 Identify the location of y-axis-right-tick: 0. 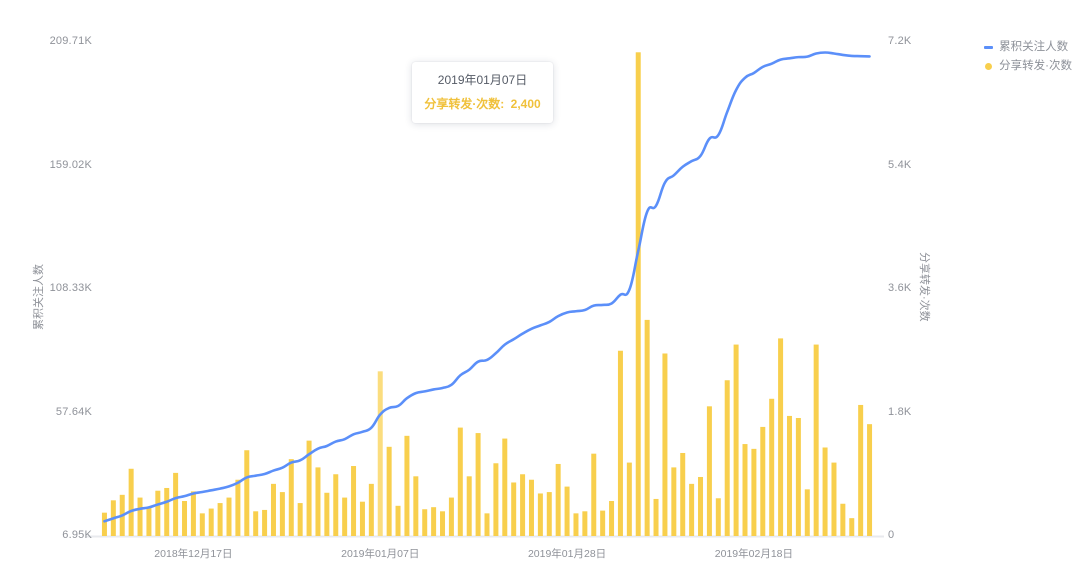
(891, 535).